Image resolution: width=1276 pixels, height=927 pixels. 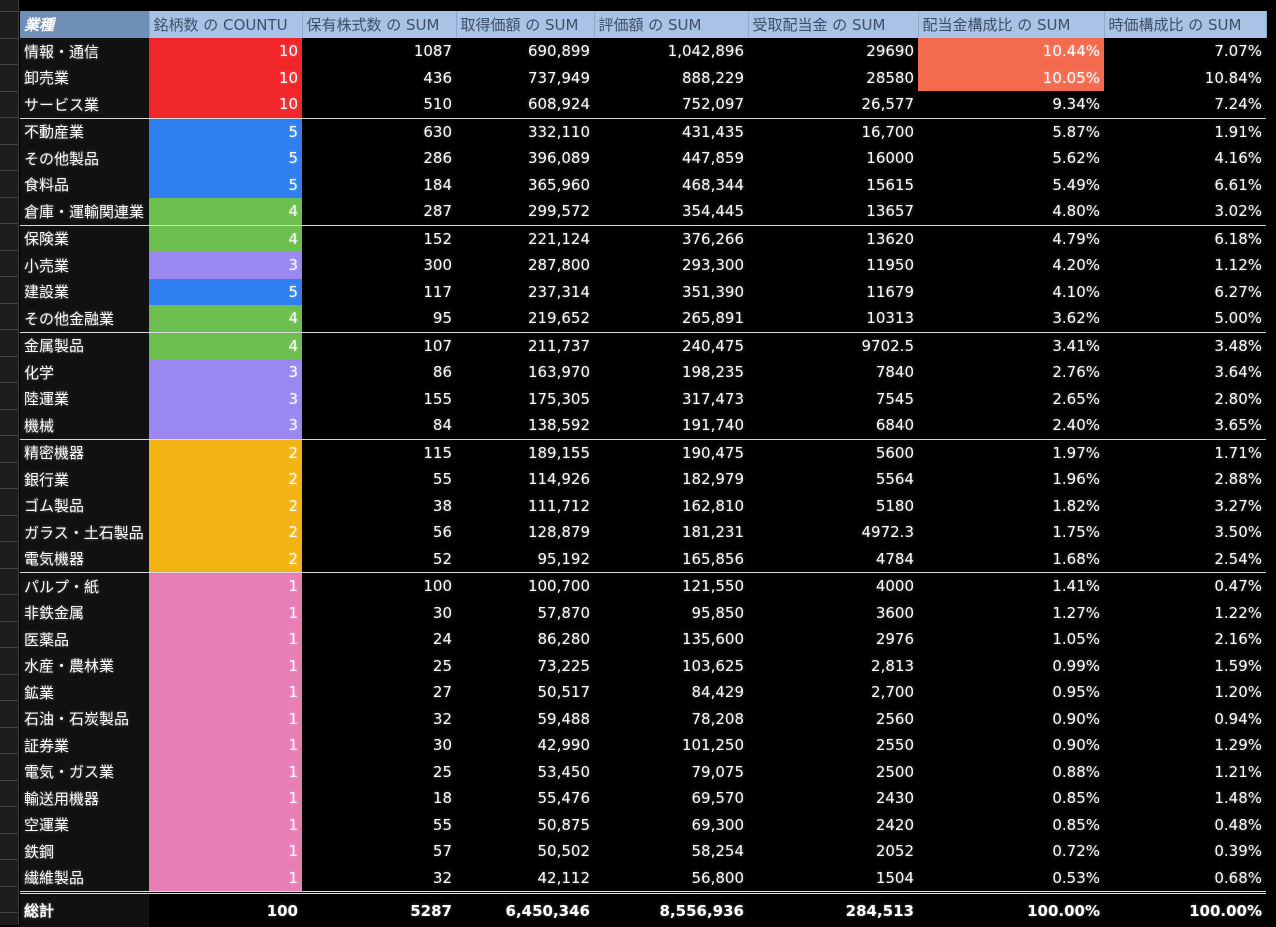 What do you see at coordinates (379, 399) in the screenshot?
I see `shares-cell: 155` at bounding box center [379, 399].